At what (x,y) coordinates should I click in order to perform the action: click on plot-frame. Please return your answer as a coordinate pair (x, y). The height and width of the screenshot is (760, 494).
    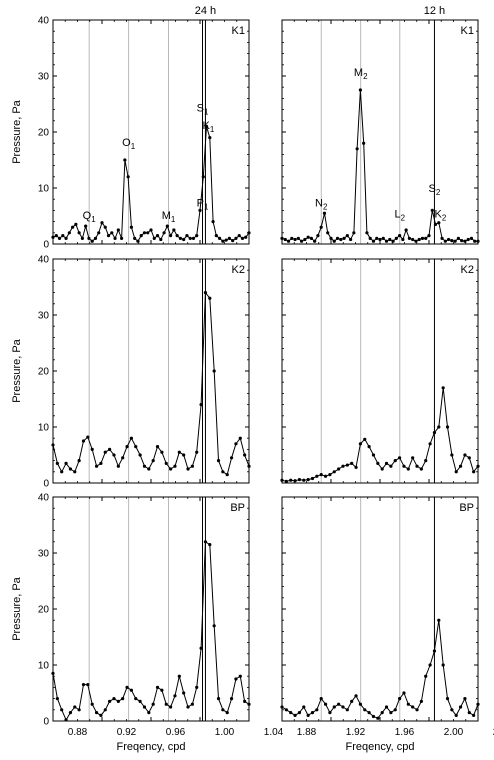
    Looking at the image, I should click on (380, 132).